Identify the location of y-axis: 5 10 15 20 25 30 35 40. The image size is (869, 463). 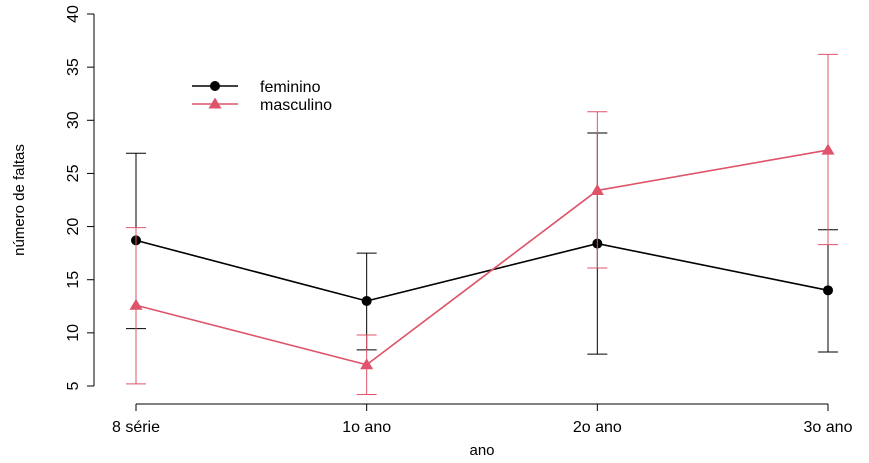
(80, 197).